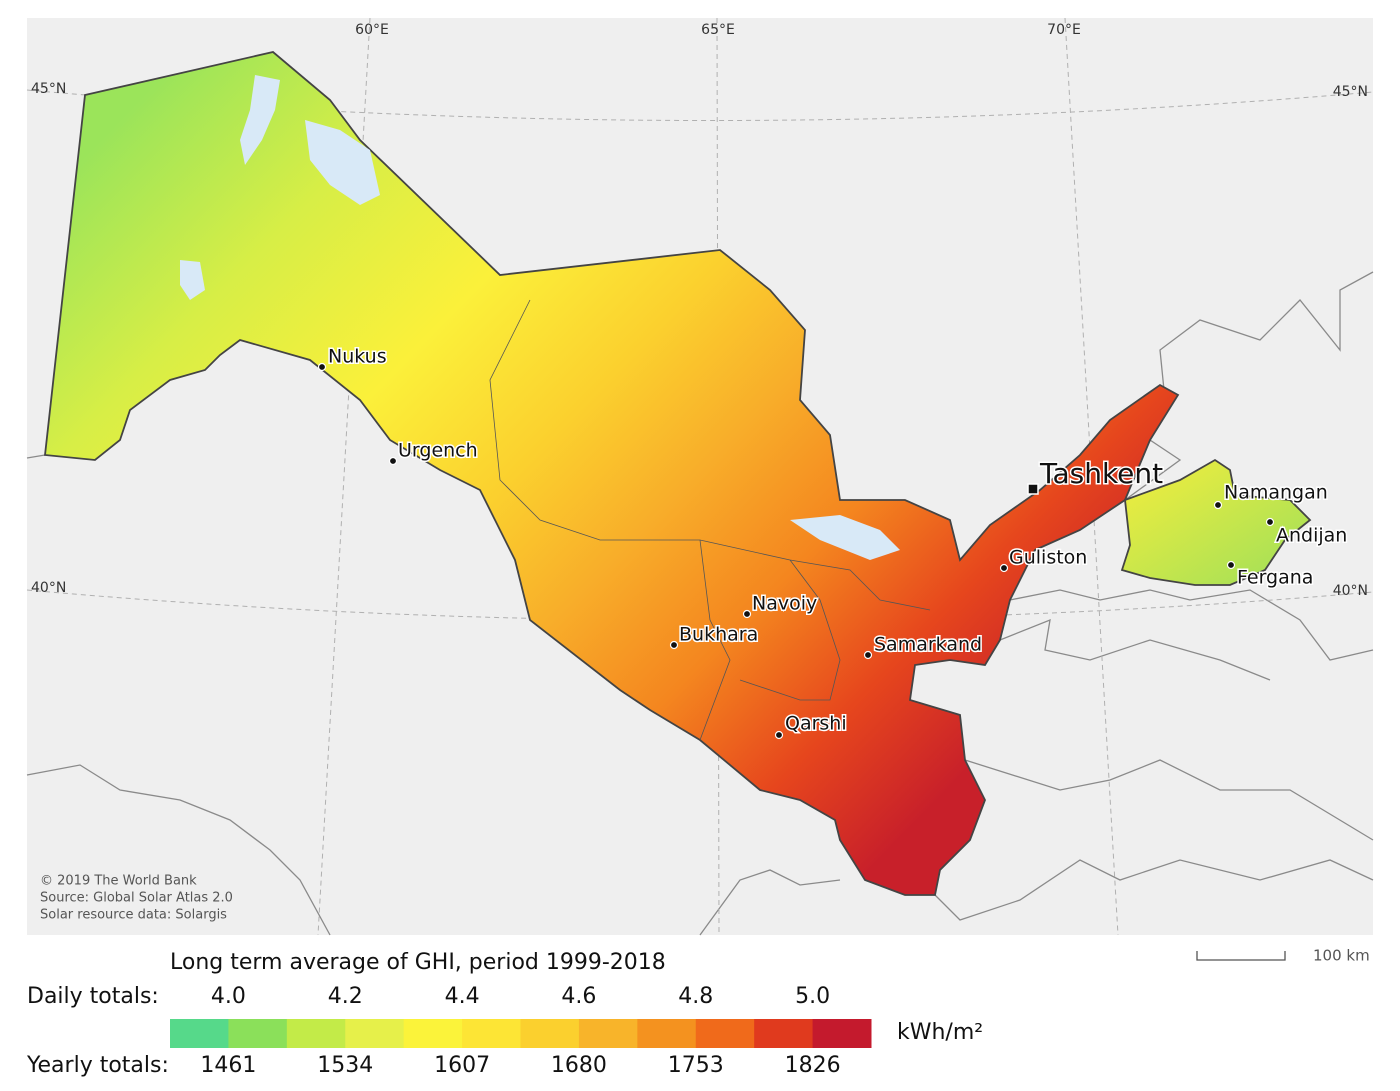  What do you see at coordinates (133, 915) in the screenshot?
I see `credit: Solar resource data: Solargis` at bounding box center [133, 915].